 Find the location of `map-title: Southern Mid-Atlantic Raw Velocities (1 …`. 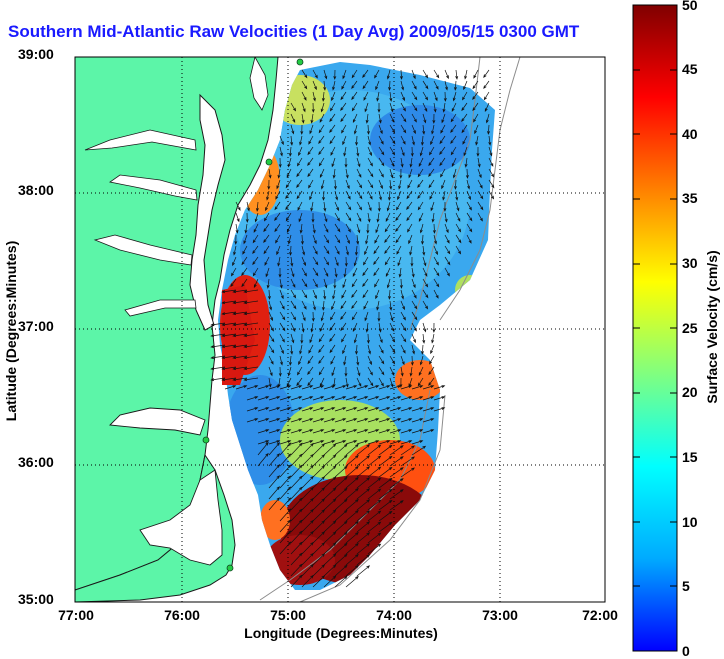

map-title: Southern Mid-Atlantic Raw Velocities (1 … is located at coordinates (294, 31).